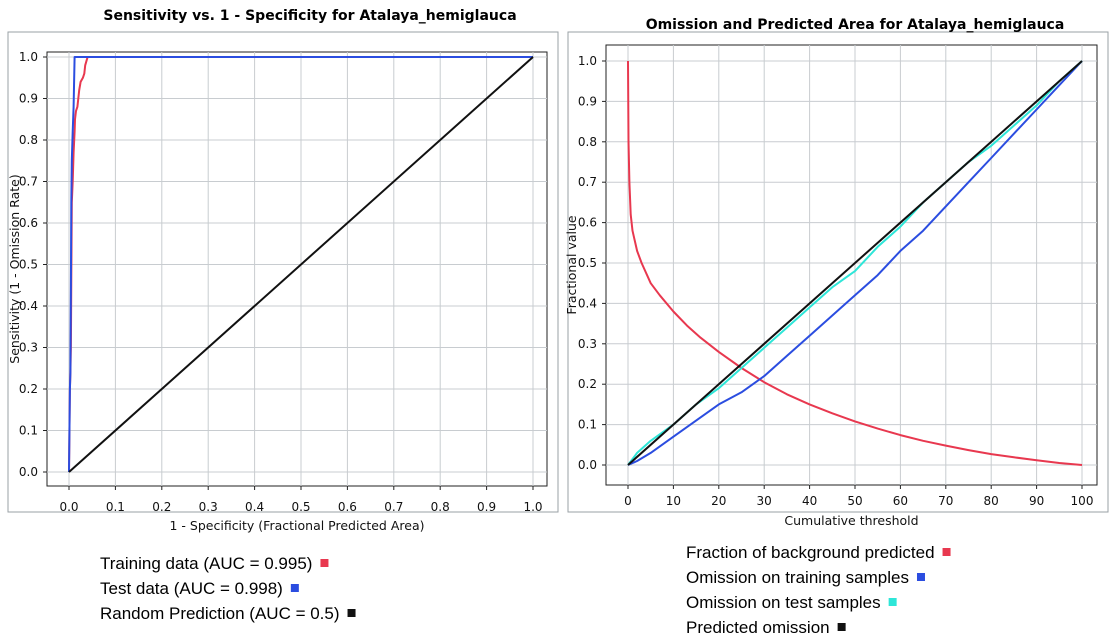 This screenshot has width=1109, height=639. Describe the element at coordinates (161, 507) in the screenshot. I see `x-tick-label: 0.2` at that location.